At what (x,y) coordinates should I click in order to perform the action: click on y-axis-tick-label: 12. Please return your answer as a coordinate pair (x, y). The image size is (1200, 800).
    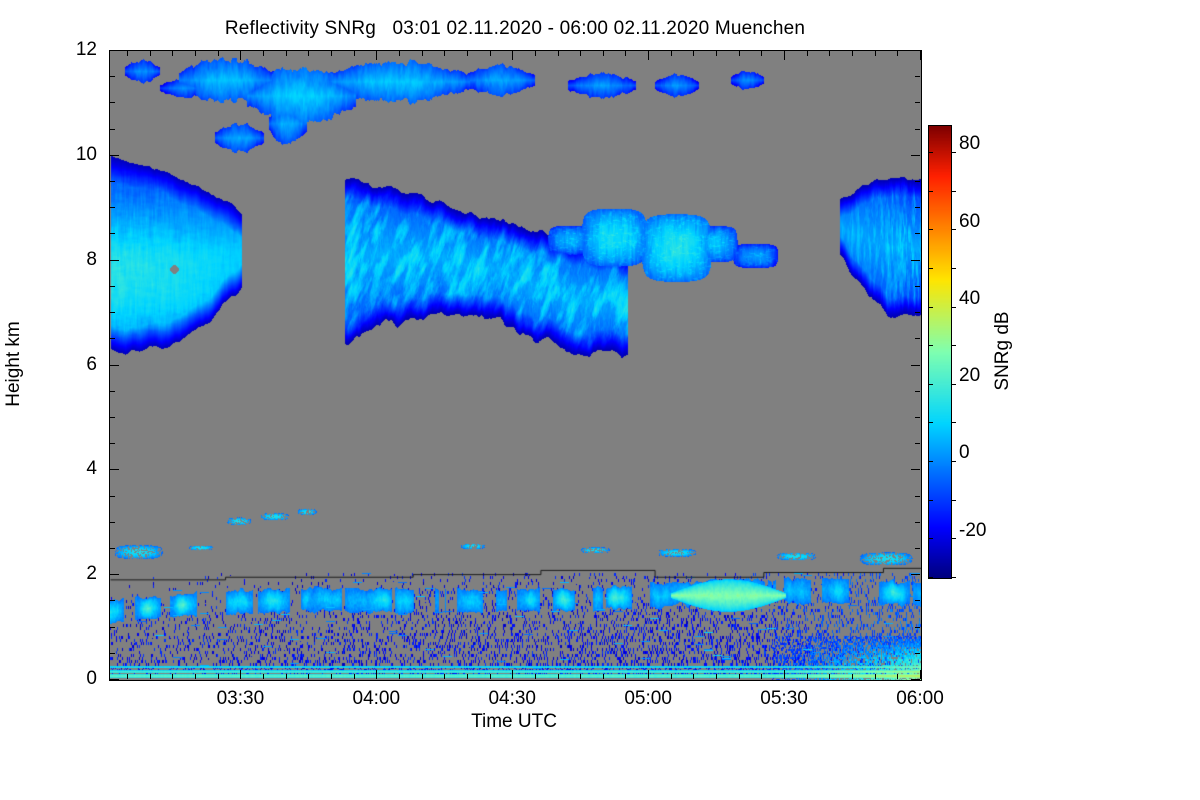
    Looking at the image, I should click on (86, 49).